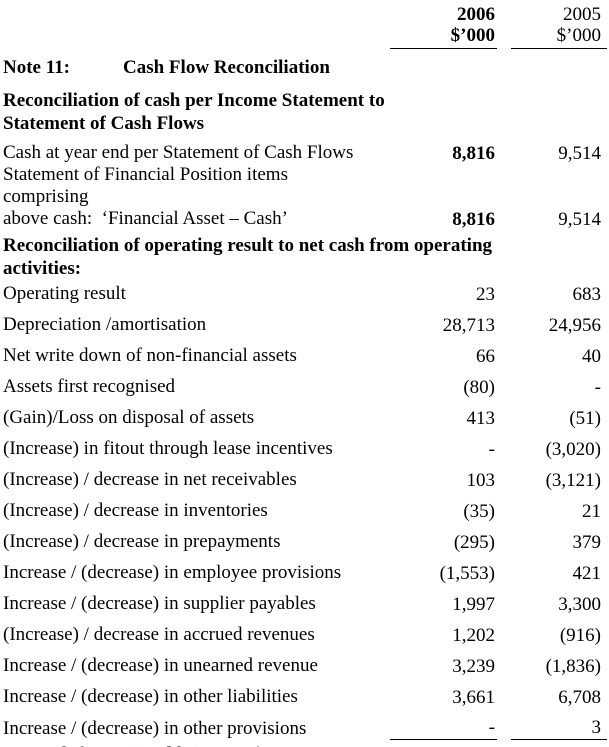 The width and height of the screenshot is (609, 747). Describe the element at coordinates (582, 14) in the screenshot. I see `column-header-year-2005: 2005` at that location.